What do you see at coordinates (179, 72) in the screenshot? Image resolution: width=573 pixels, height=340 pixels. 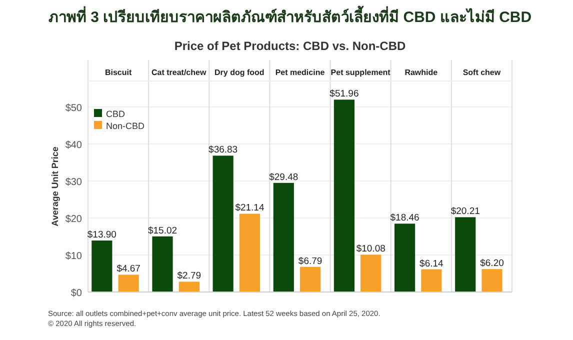 I see `x-tick-label: Cat treat/chew` at bounding box center [179, 72].